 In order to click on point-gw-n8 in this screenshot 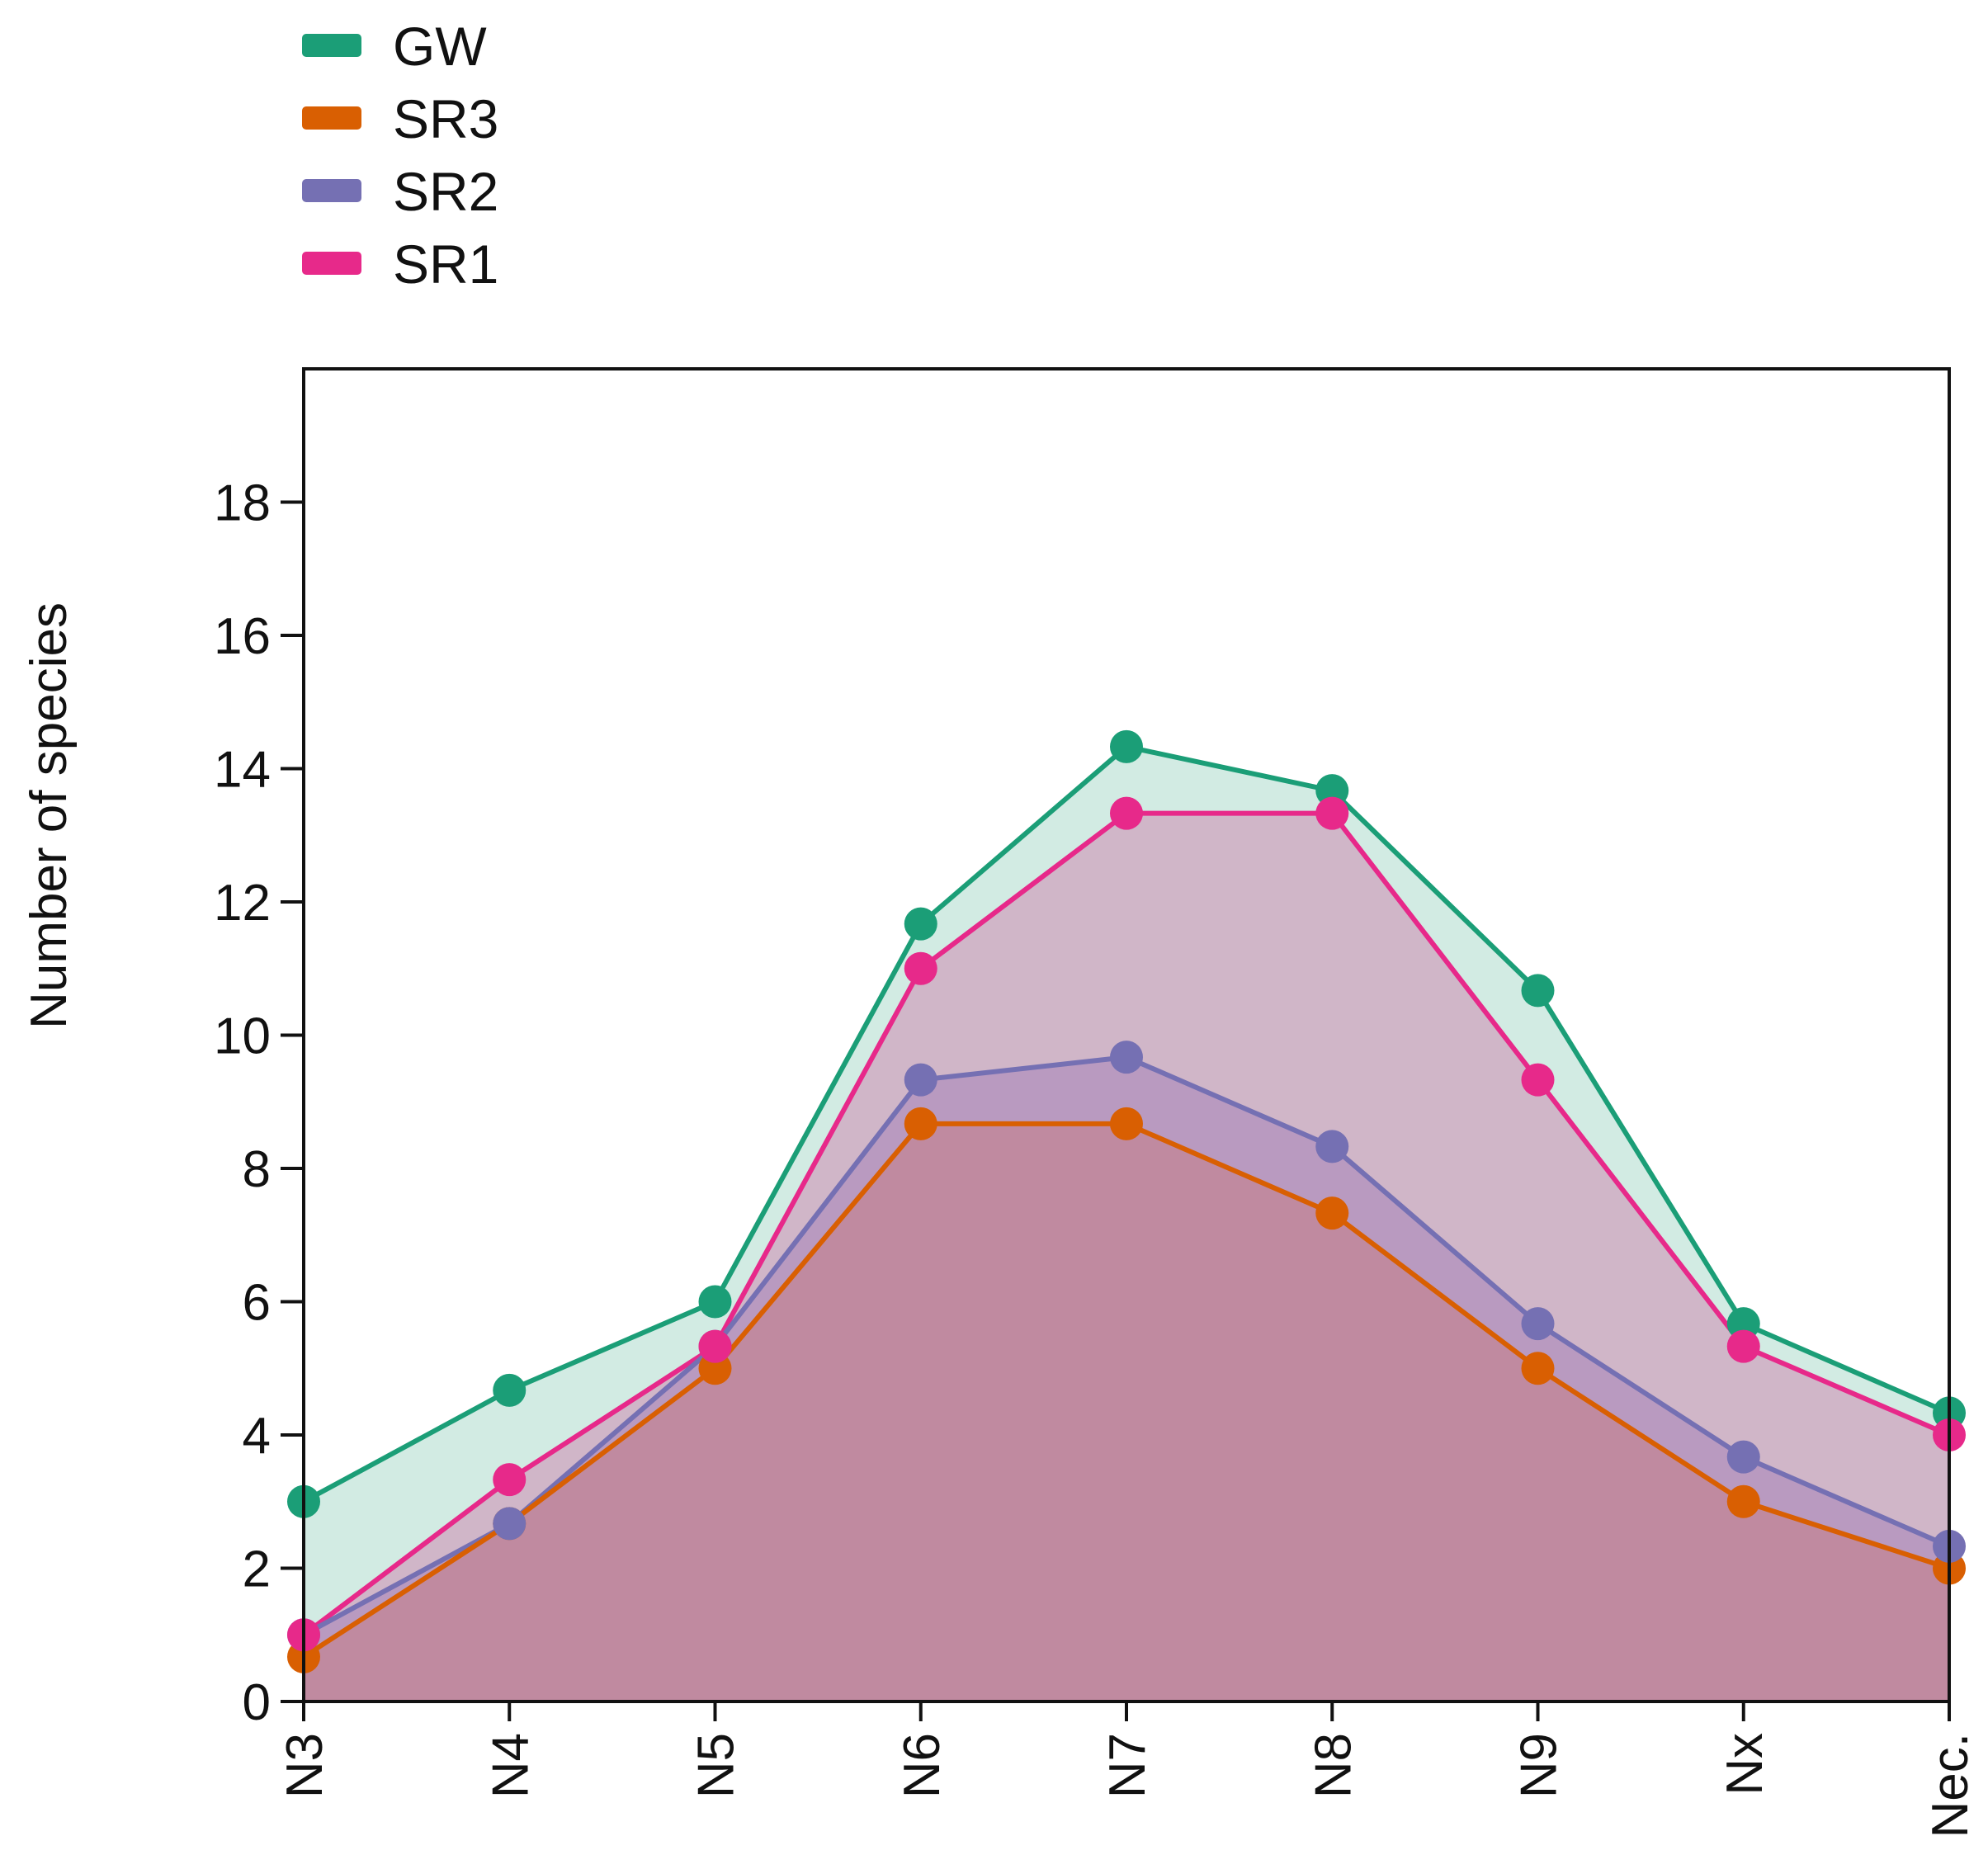, I will do `click(1332, 791)`.